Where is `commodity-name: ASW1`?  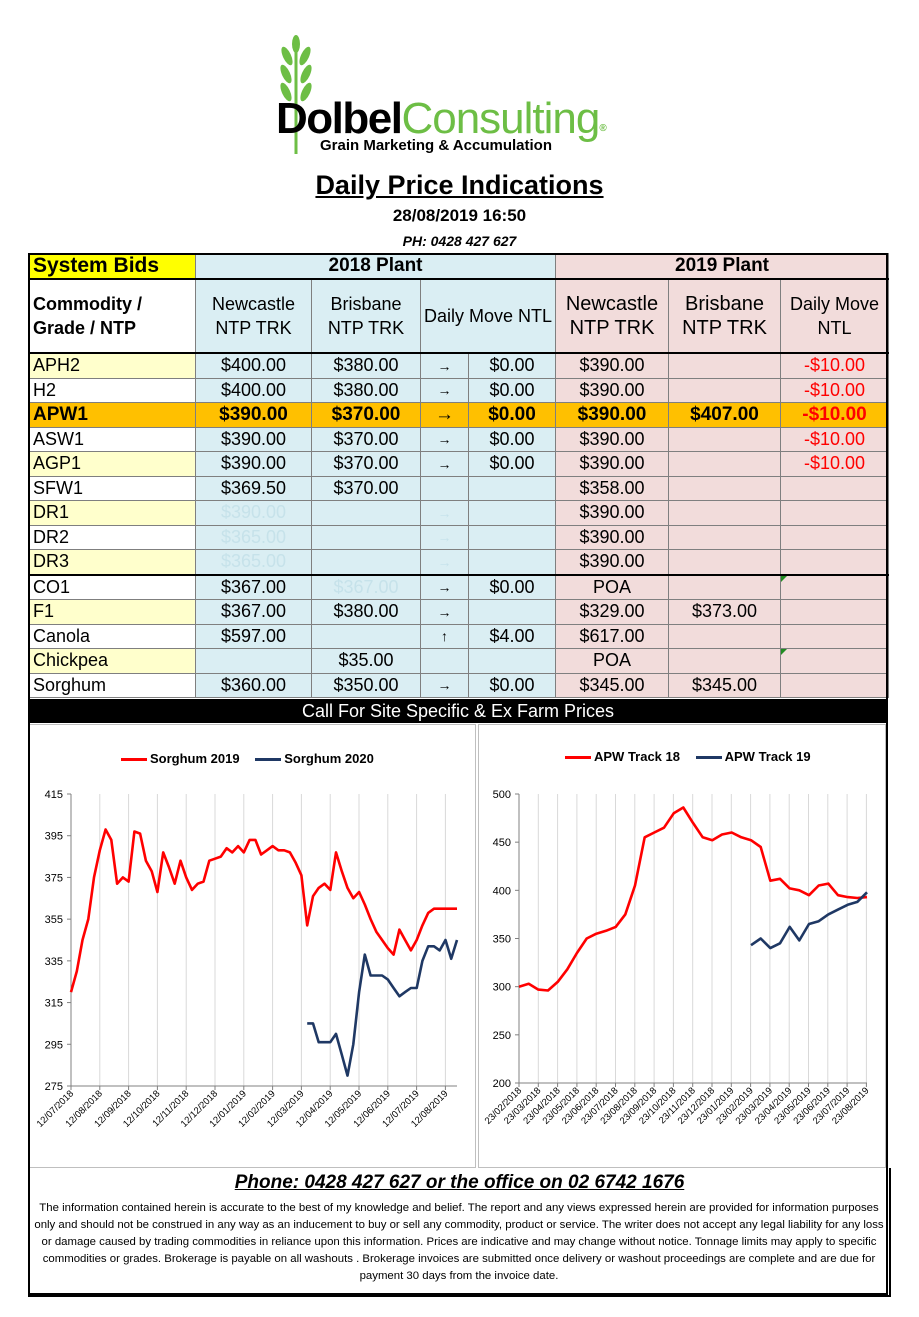 commodity-name: ASW1 is located at coordinates (112, 439).